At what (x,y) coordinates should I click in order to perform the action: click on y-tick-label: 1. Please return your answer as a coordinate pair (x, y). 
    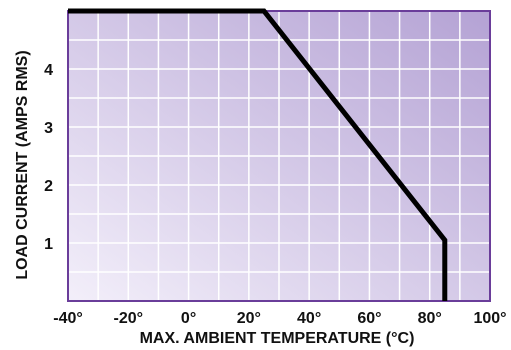
    Looking at the image, I should click on (48, 244).